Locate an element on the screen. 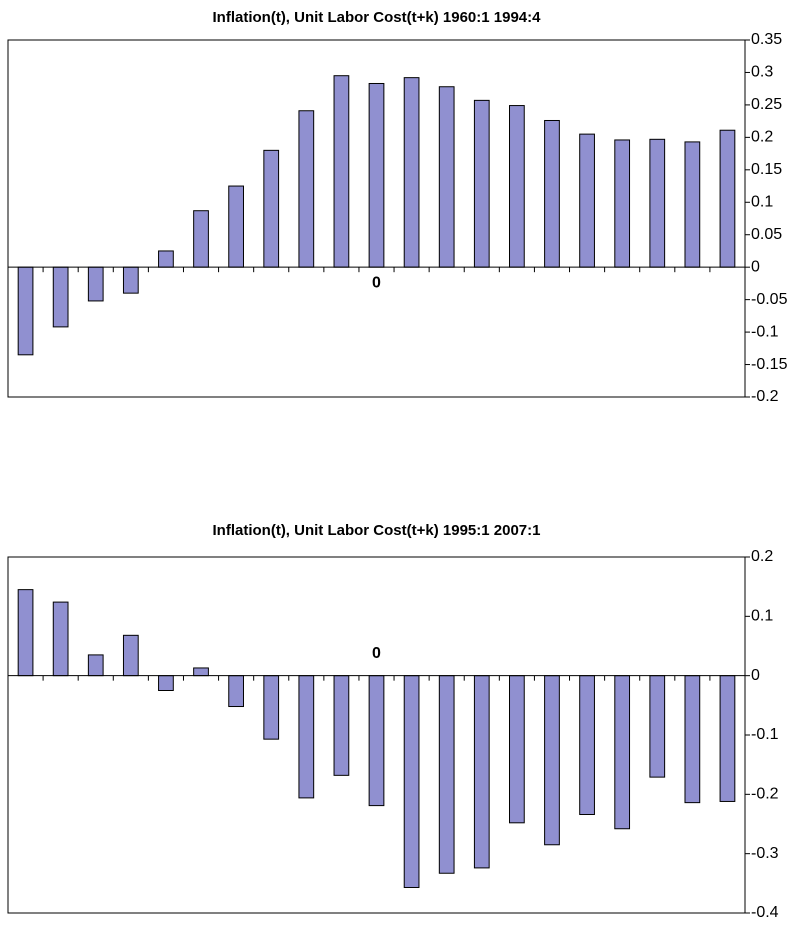 This screenshot has height=932, width=809. y-tick-label: 0.35 is located at coordinates (766, 39).